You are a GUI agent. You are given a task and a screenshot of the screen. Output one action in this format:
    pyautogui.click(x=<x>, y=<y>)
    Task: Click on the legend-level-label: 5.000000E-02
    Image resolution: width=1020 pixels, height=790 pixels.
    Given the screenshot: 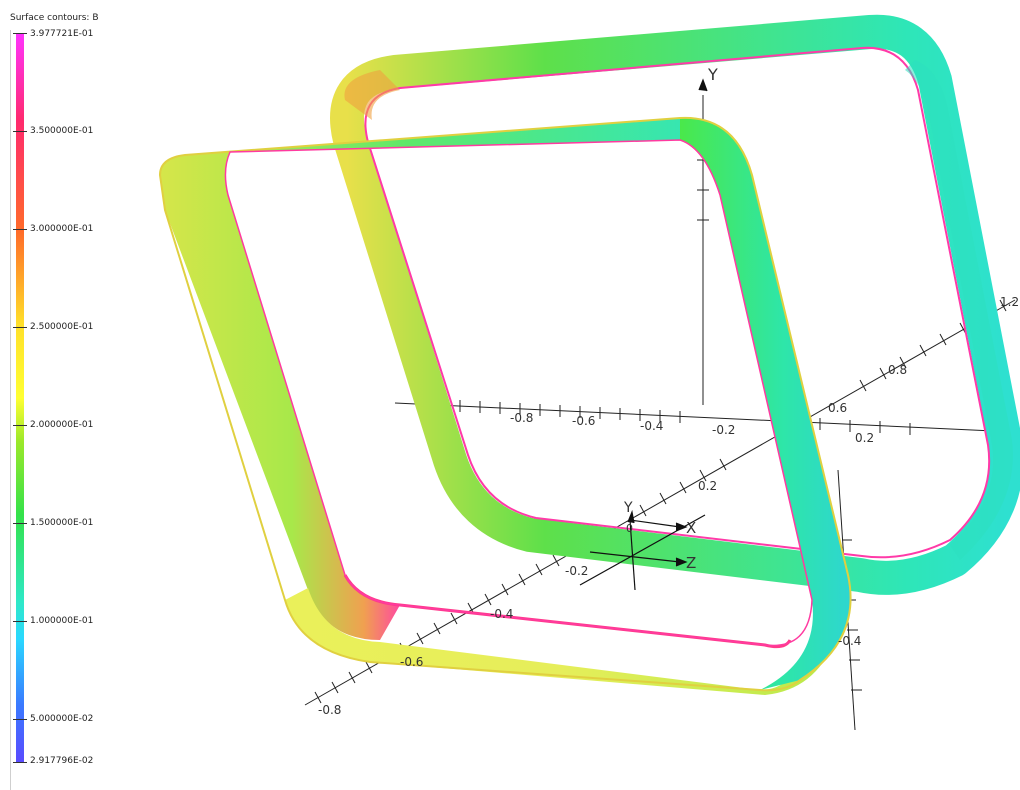 What is the action you would take?
    pyautogui.click(x=62, y=719)
    